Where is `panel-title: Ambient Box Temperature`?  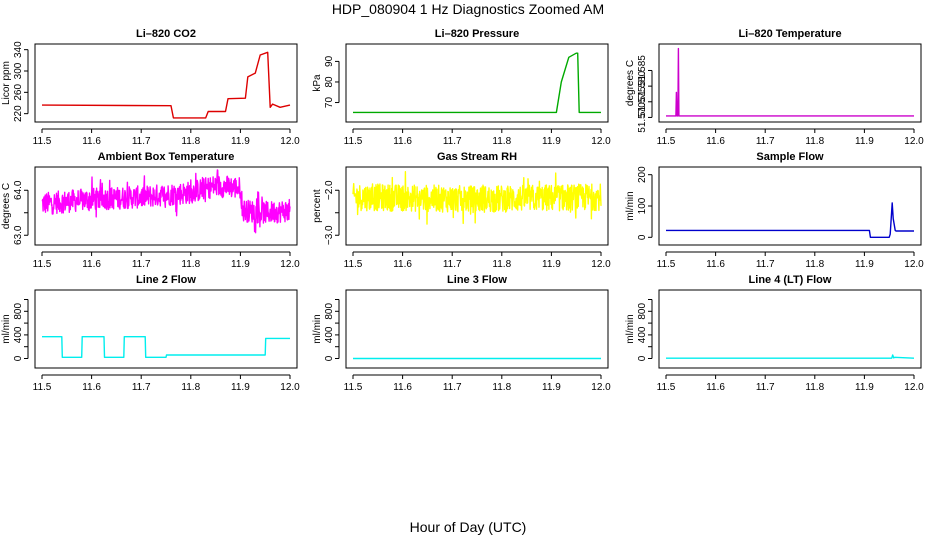 panel-title: Ambient Box Temperature is located at coordinates (166, 157).